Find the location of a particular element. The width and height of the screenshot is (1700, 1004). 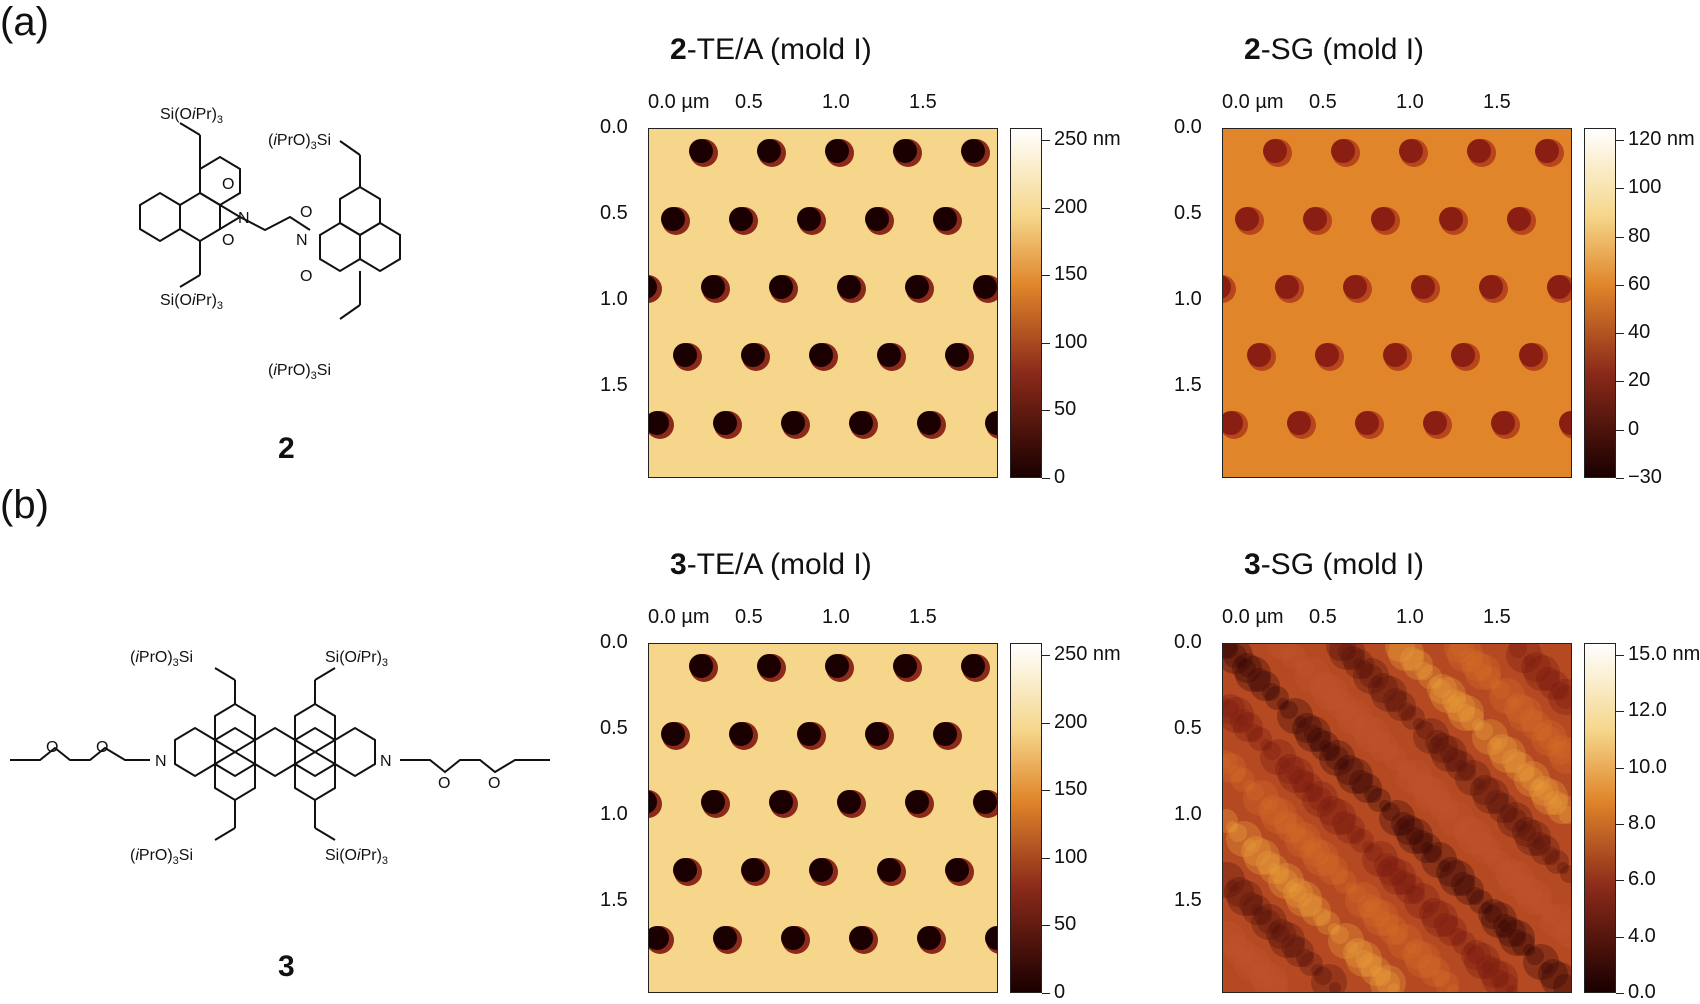

x-tick-a0-0: 0.0 µm is located at coordinates (679, 102).